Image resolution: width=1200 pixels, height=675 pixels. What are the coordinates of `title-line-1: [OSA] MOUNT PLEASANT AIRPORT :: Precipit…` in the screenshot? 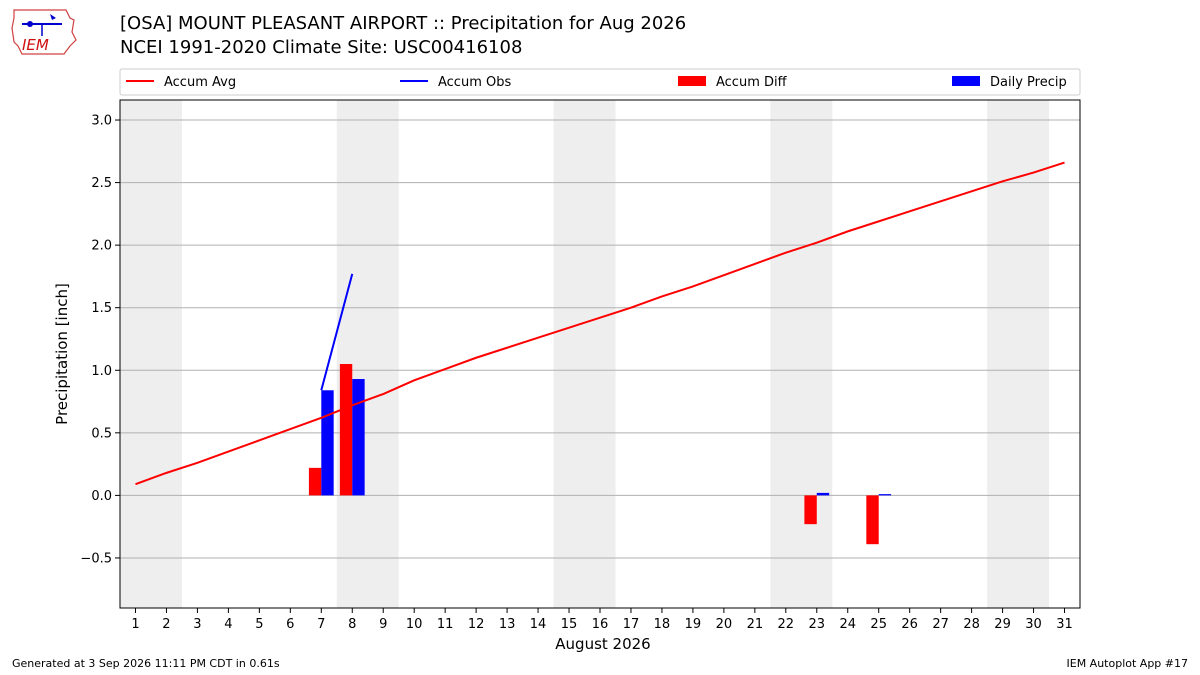 It's located at (403, 23).